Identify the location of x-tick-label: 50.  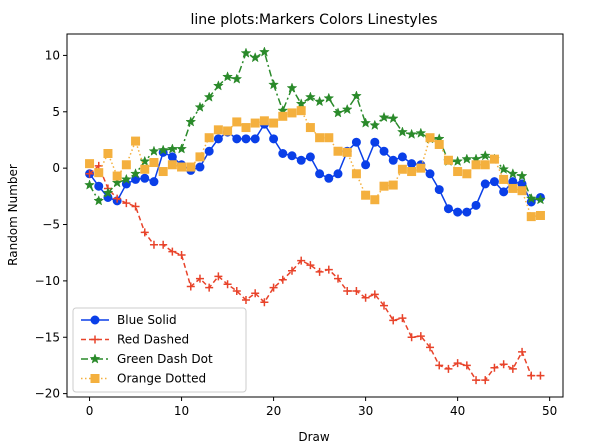
(549, 411).